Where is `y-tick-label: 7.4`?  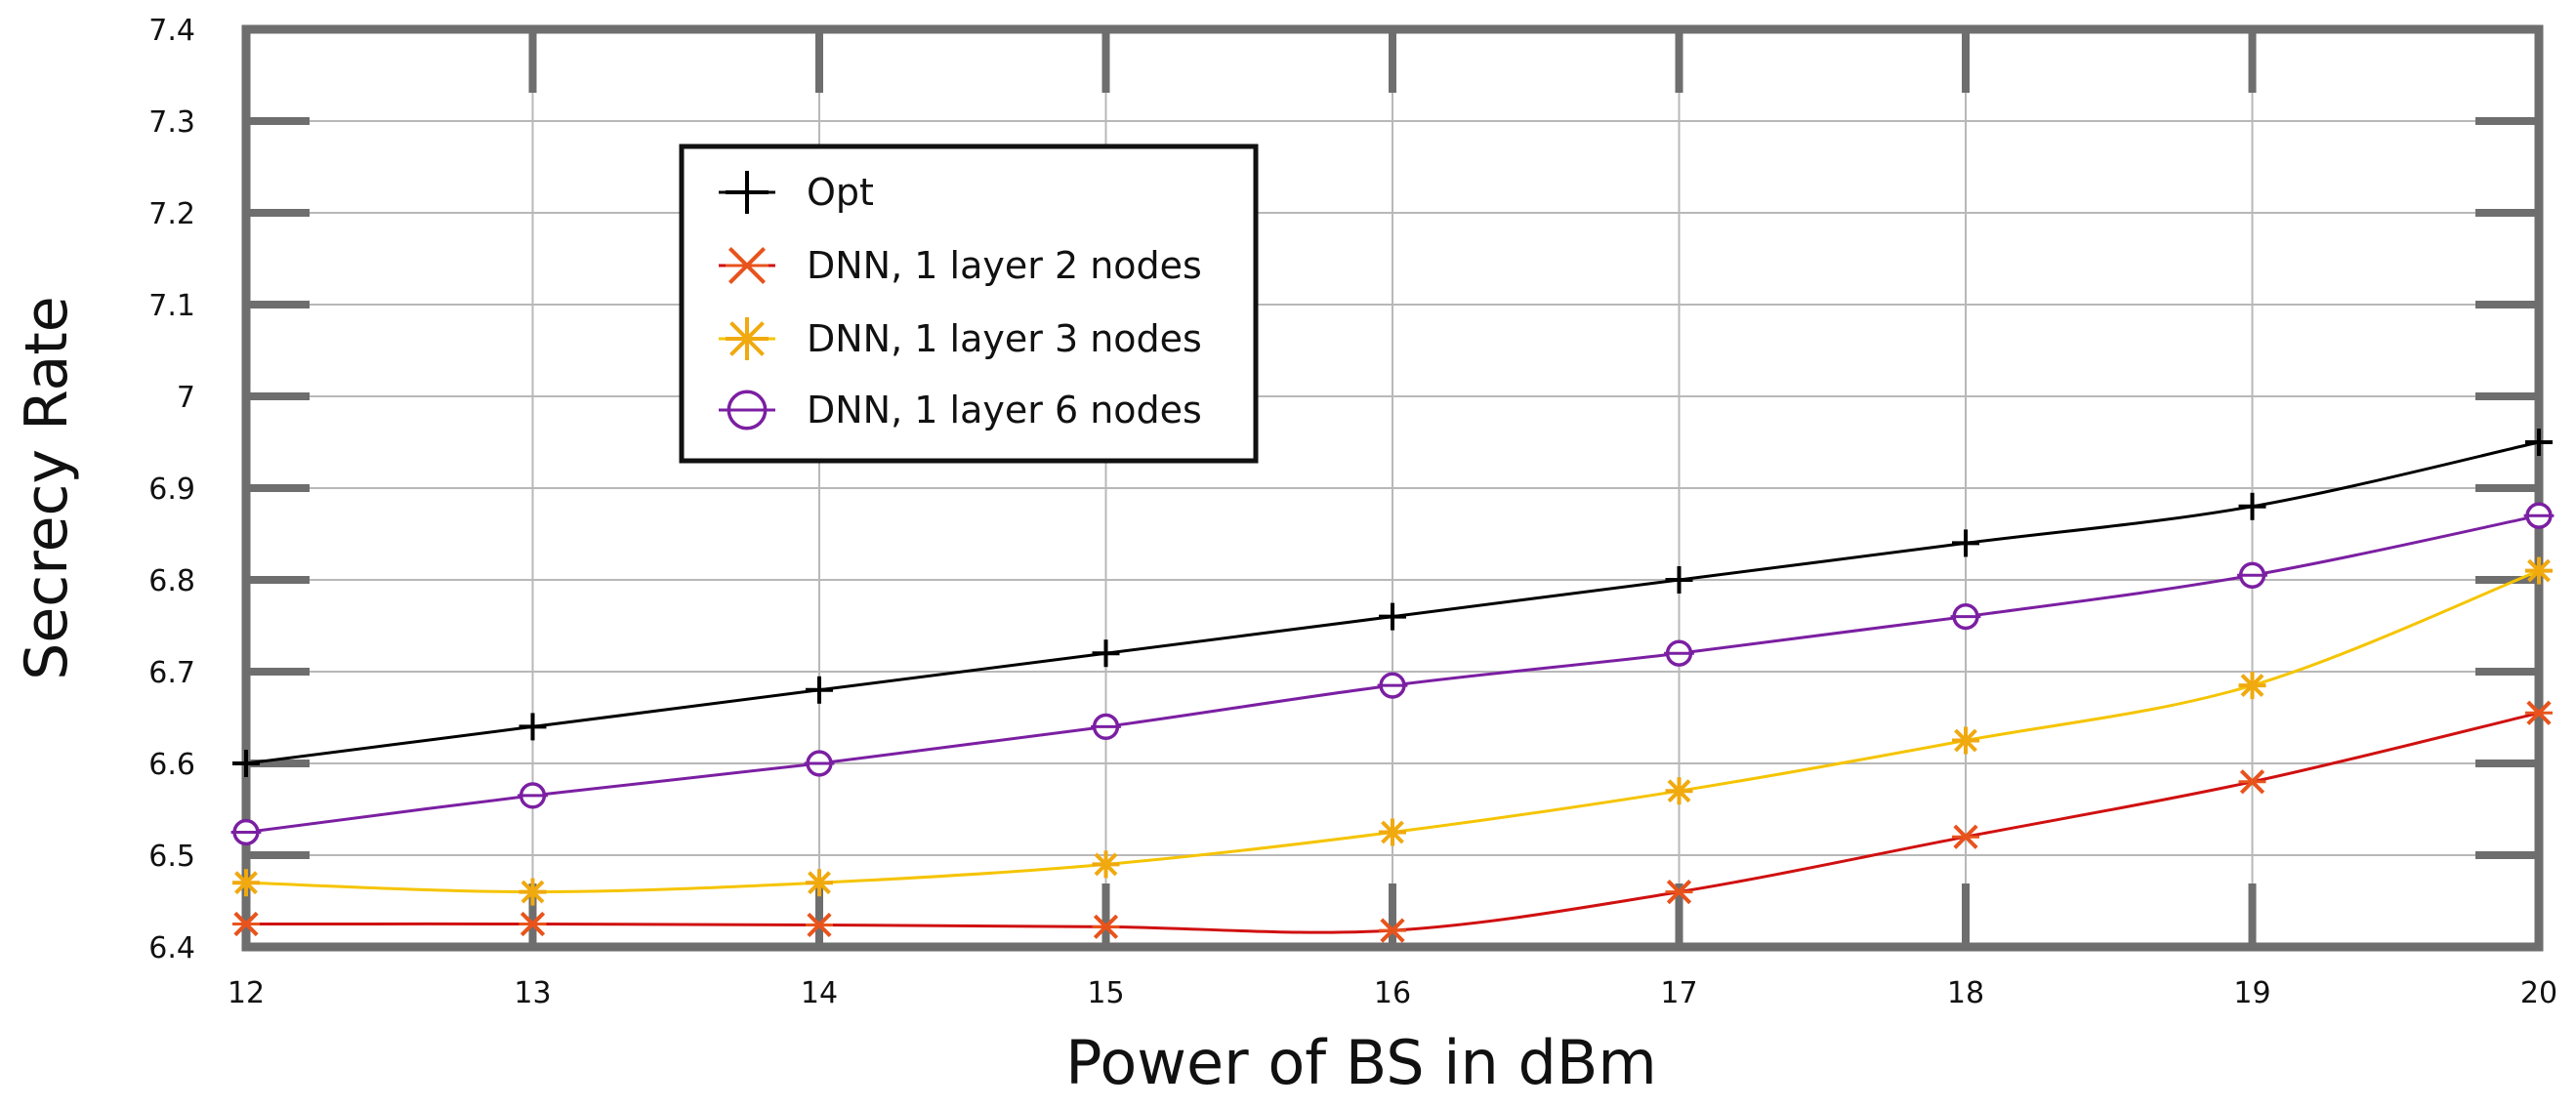
y-tick-label: 7.4 is located at coordinates (171, 31).